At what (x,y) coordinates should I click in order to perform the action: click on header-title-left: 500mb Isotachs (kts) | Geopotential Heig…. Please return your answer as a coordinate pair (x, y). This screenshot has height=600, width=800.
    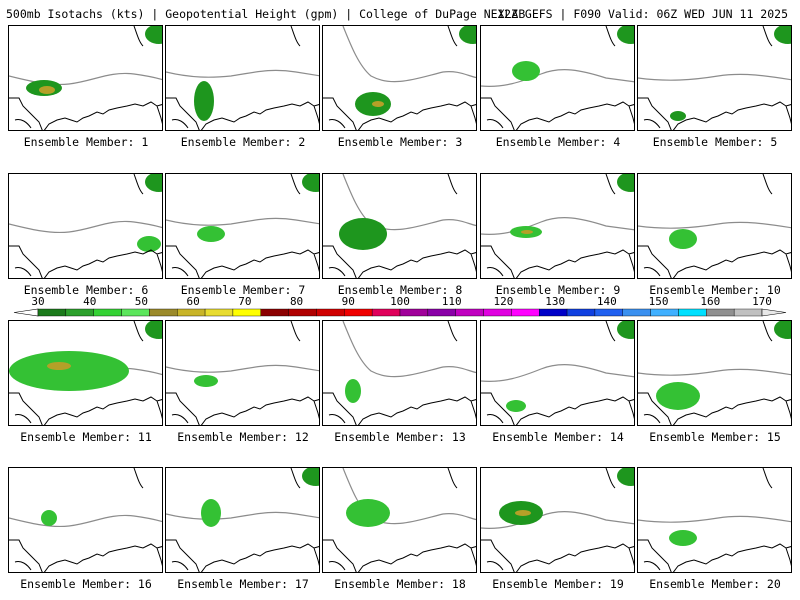
    Looking at the image, I should click on (266, 14).